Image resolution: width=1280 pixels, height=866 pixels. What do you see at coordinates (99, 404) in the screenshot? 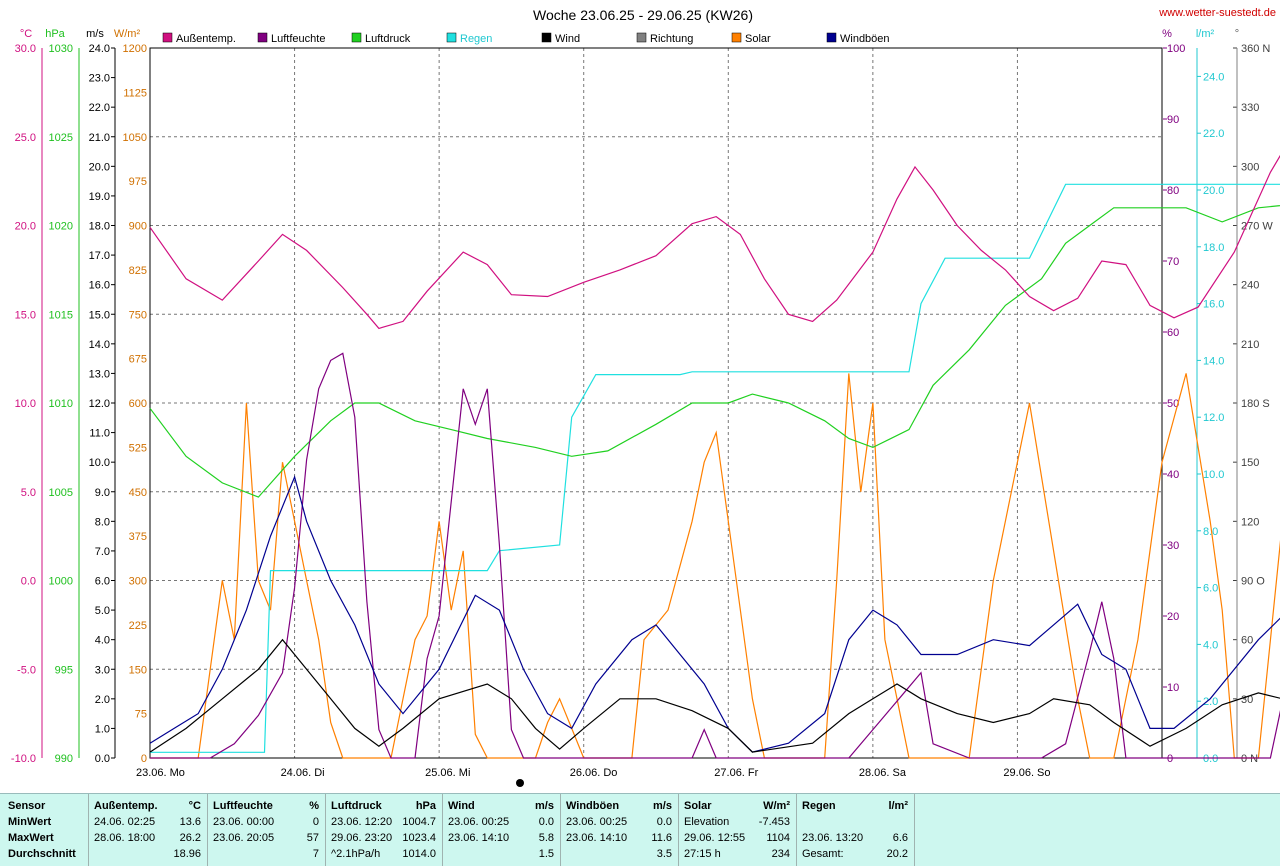
I see `axis-tick-label: 12.0` at bounding box center [99, 404].